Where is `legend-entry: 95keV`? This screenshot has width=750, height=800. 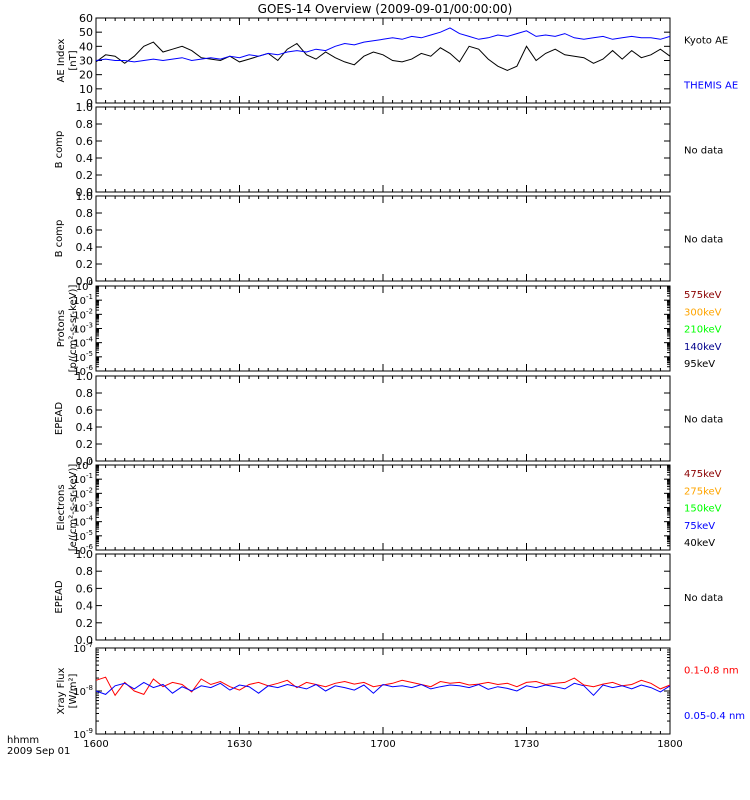
legend-entry: 95keV is located at coordinates (699, 364).